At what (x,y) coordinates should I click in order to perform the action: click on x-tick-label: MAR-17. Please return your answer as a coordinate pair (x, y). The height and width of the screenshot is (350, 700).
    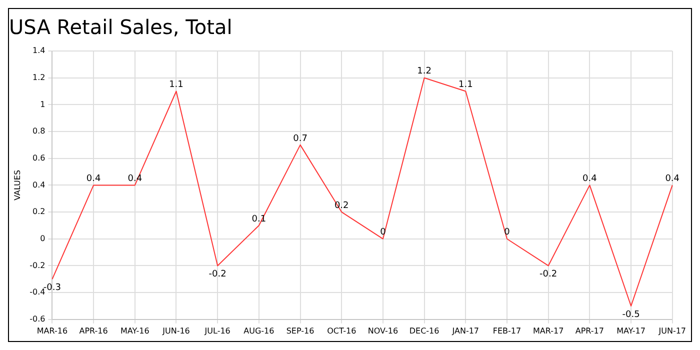
    Looking at the image, I should click on (548, 331).